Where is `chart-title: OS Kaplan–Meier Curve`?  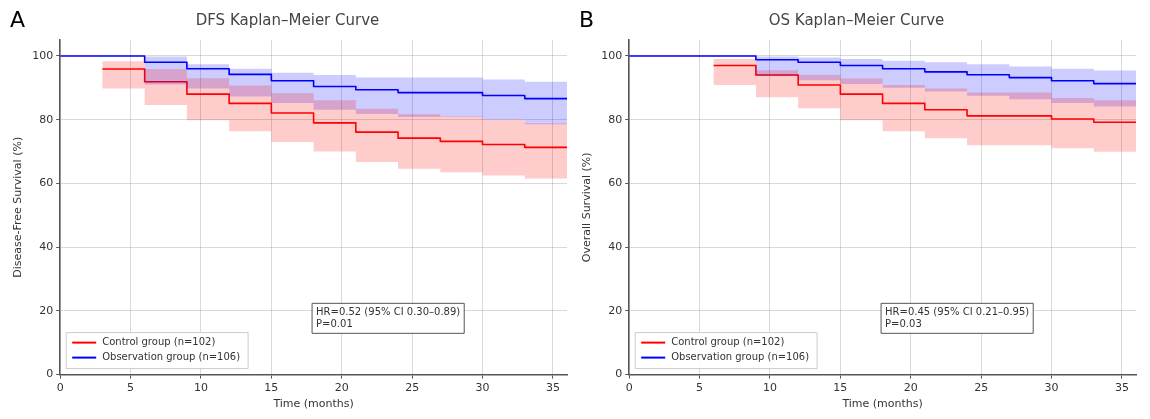
chart-title: OS Kaplan–Meier Curve is located at coordinates (856, 19).